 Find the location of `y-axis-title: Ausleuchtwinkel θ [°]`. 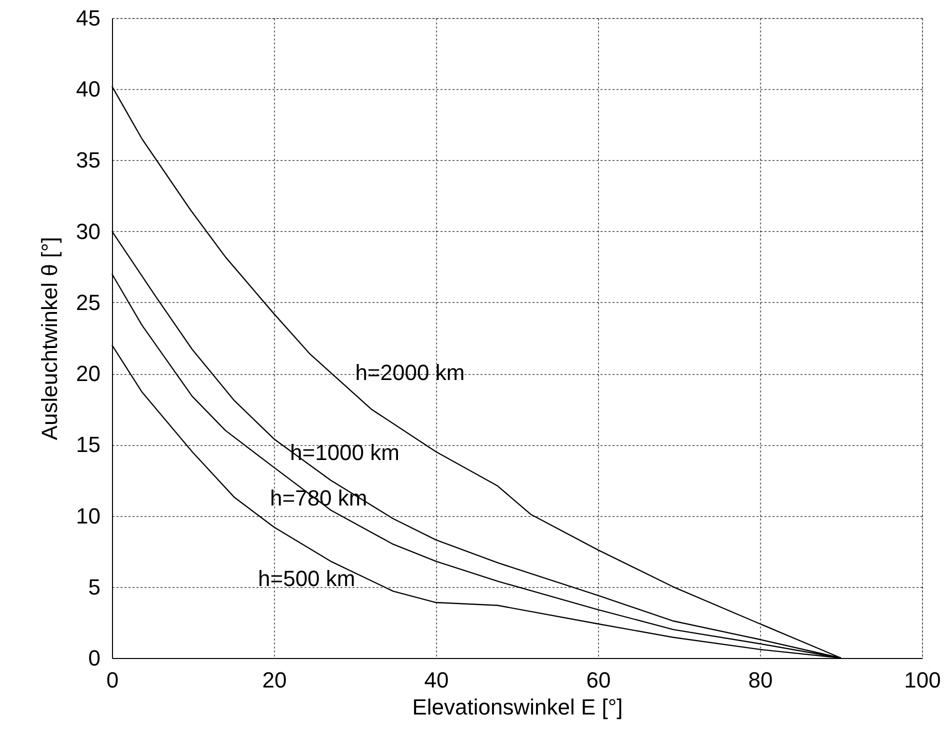

y-axis-title: Ausleuchtwinkel θ [°] is located at coordinates (49, 338).